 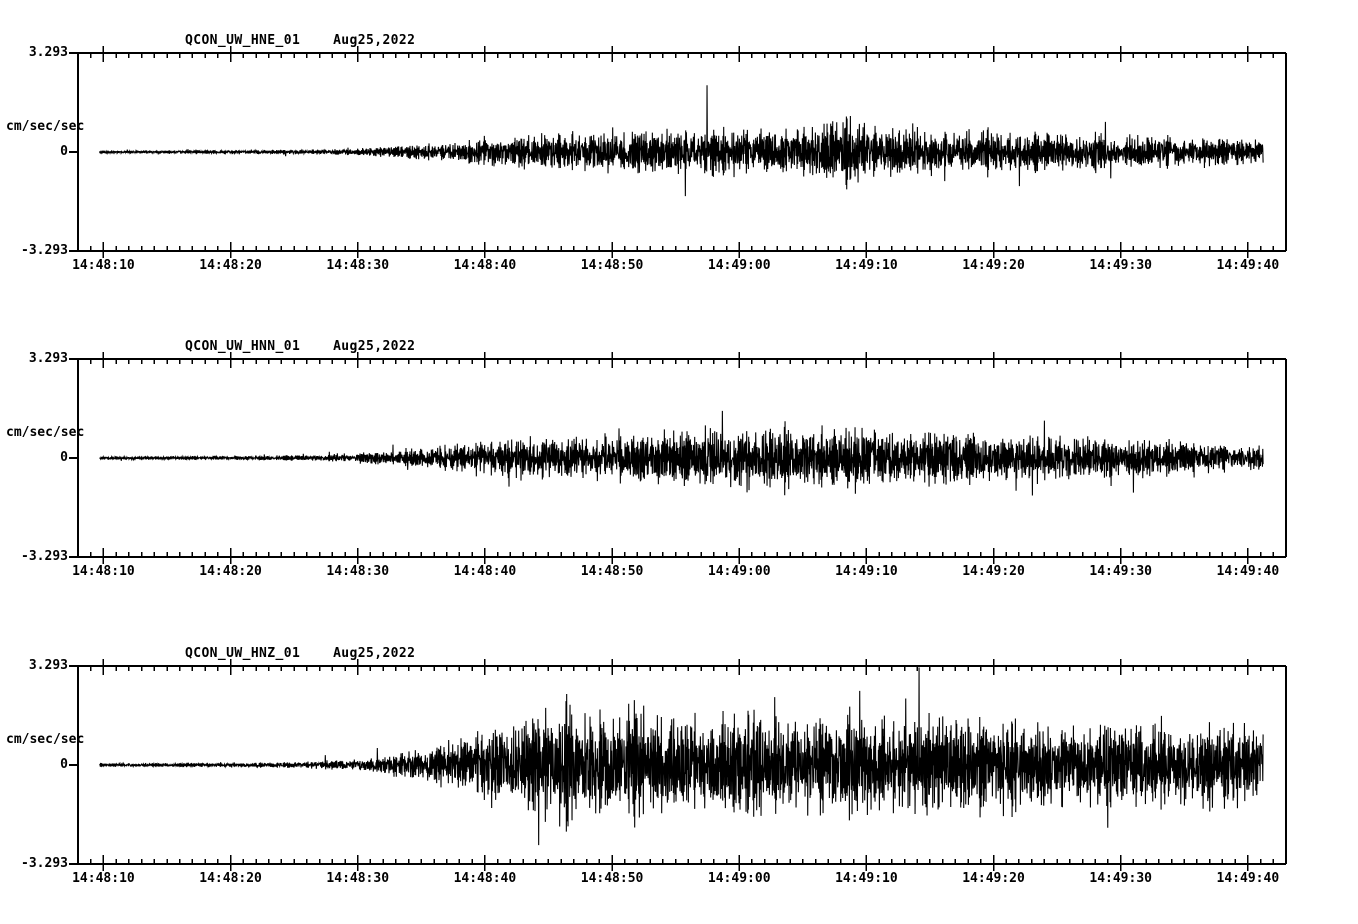 I want to click on panel-title-hne: QCON_UW_HNE_01 Aug25,2022, so click(x=300, y=40).